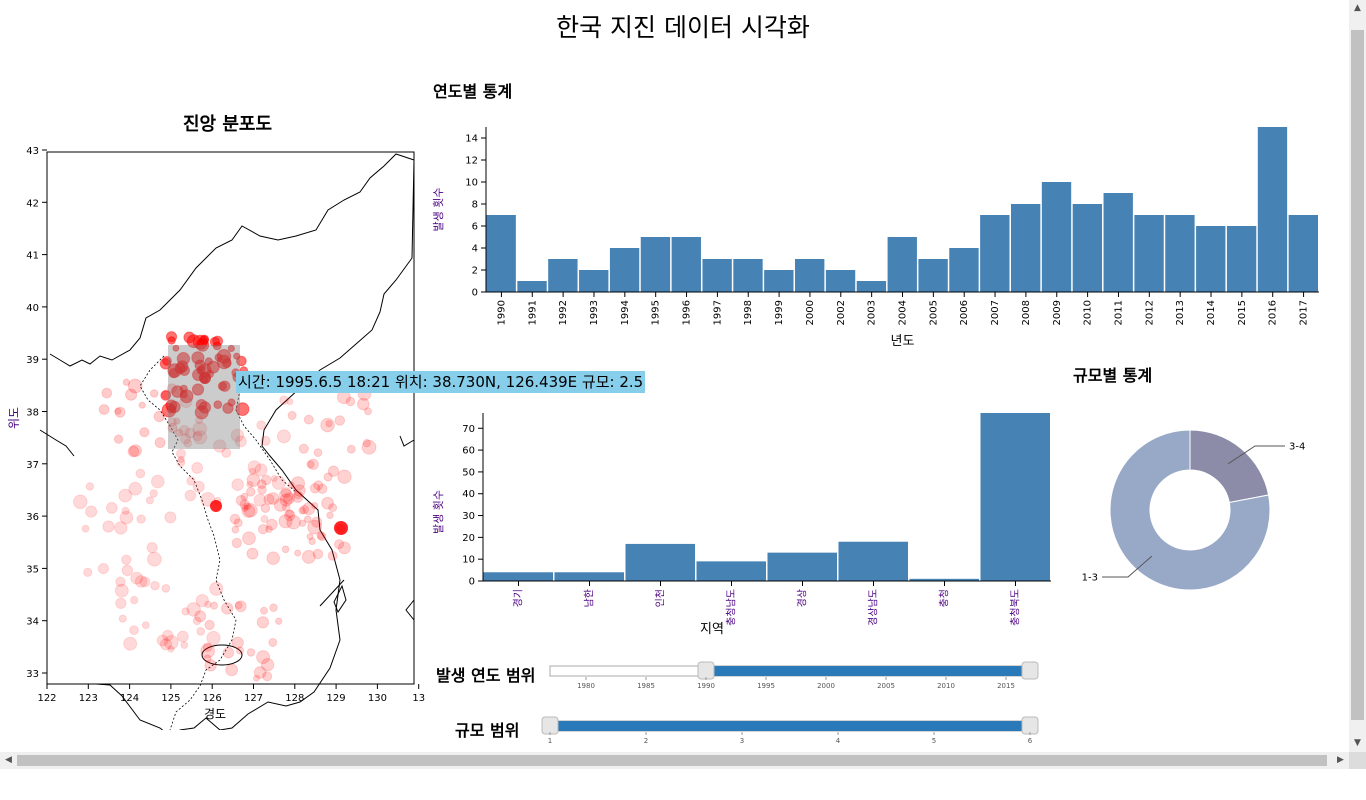 The image size is (1366, 800). What do you see at coordinates (88, 698) in the screenshot?
I see `map-x-tick-label: 123` at bounding box center [88, 698].